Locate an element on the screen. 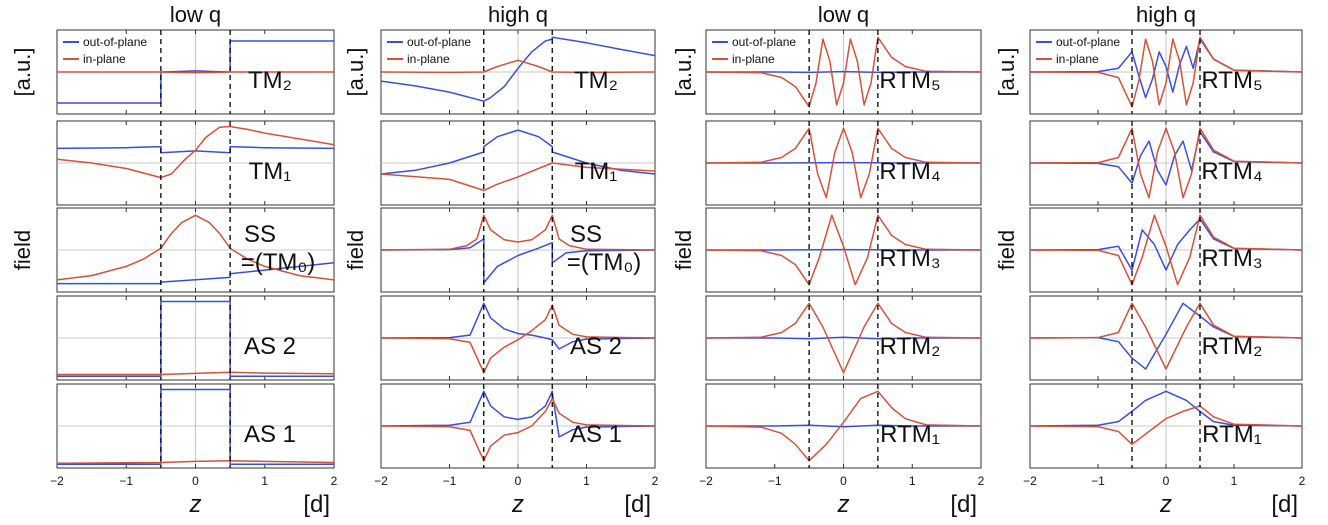  mode-label: TM₁ is located at coordinates (270, 171).